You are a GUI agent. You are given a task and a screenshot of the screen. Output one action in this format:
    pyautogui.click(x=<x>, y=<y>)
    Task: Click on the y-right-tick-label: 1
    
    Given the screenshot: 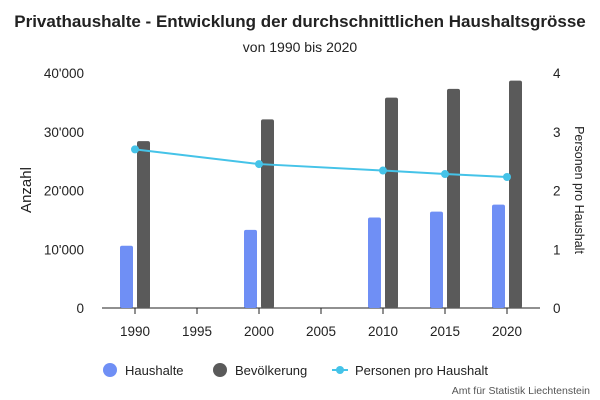 What is the action you would take?
    pyautogui.click(x=557, y=249)
    